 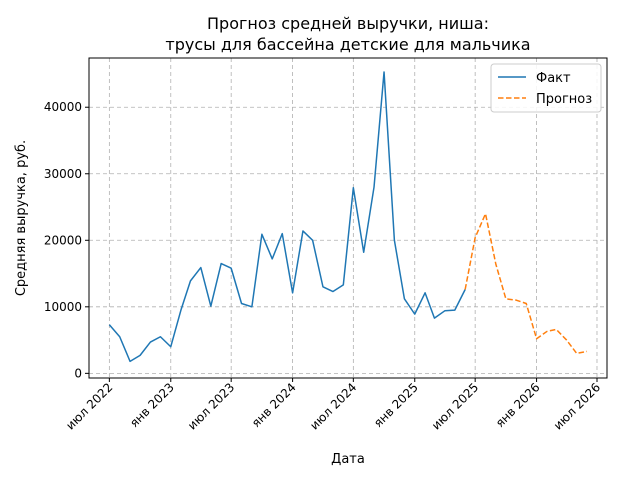 I want to click on legend-box, so click(x=546, y=88).